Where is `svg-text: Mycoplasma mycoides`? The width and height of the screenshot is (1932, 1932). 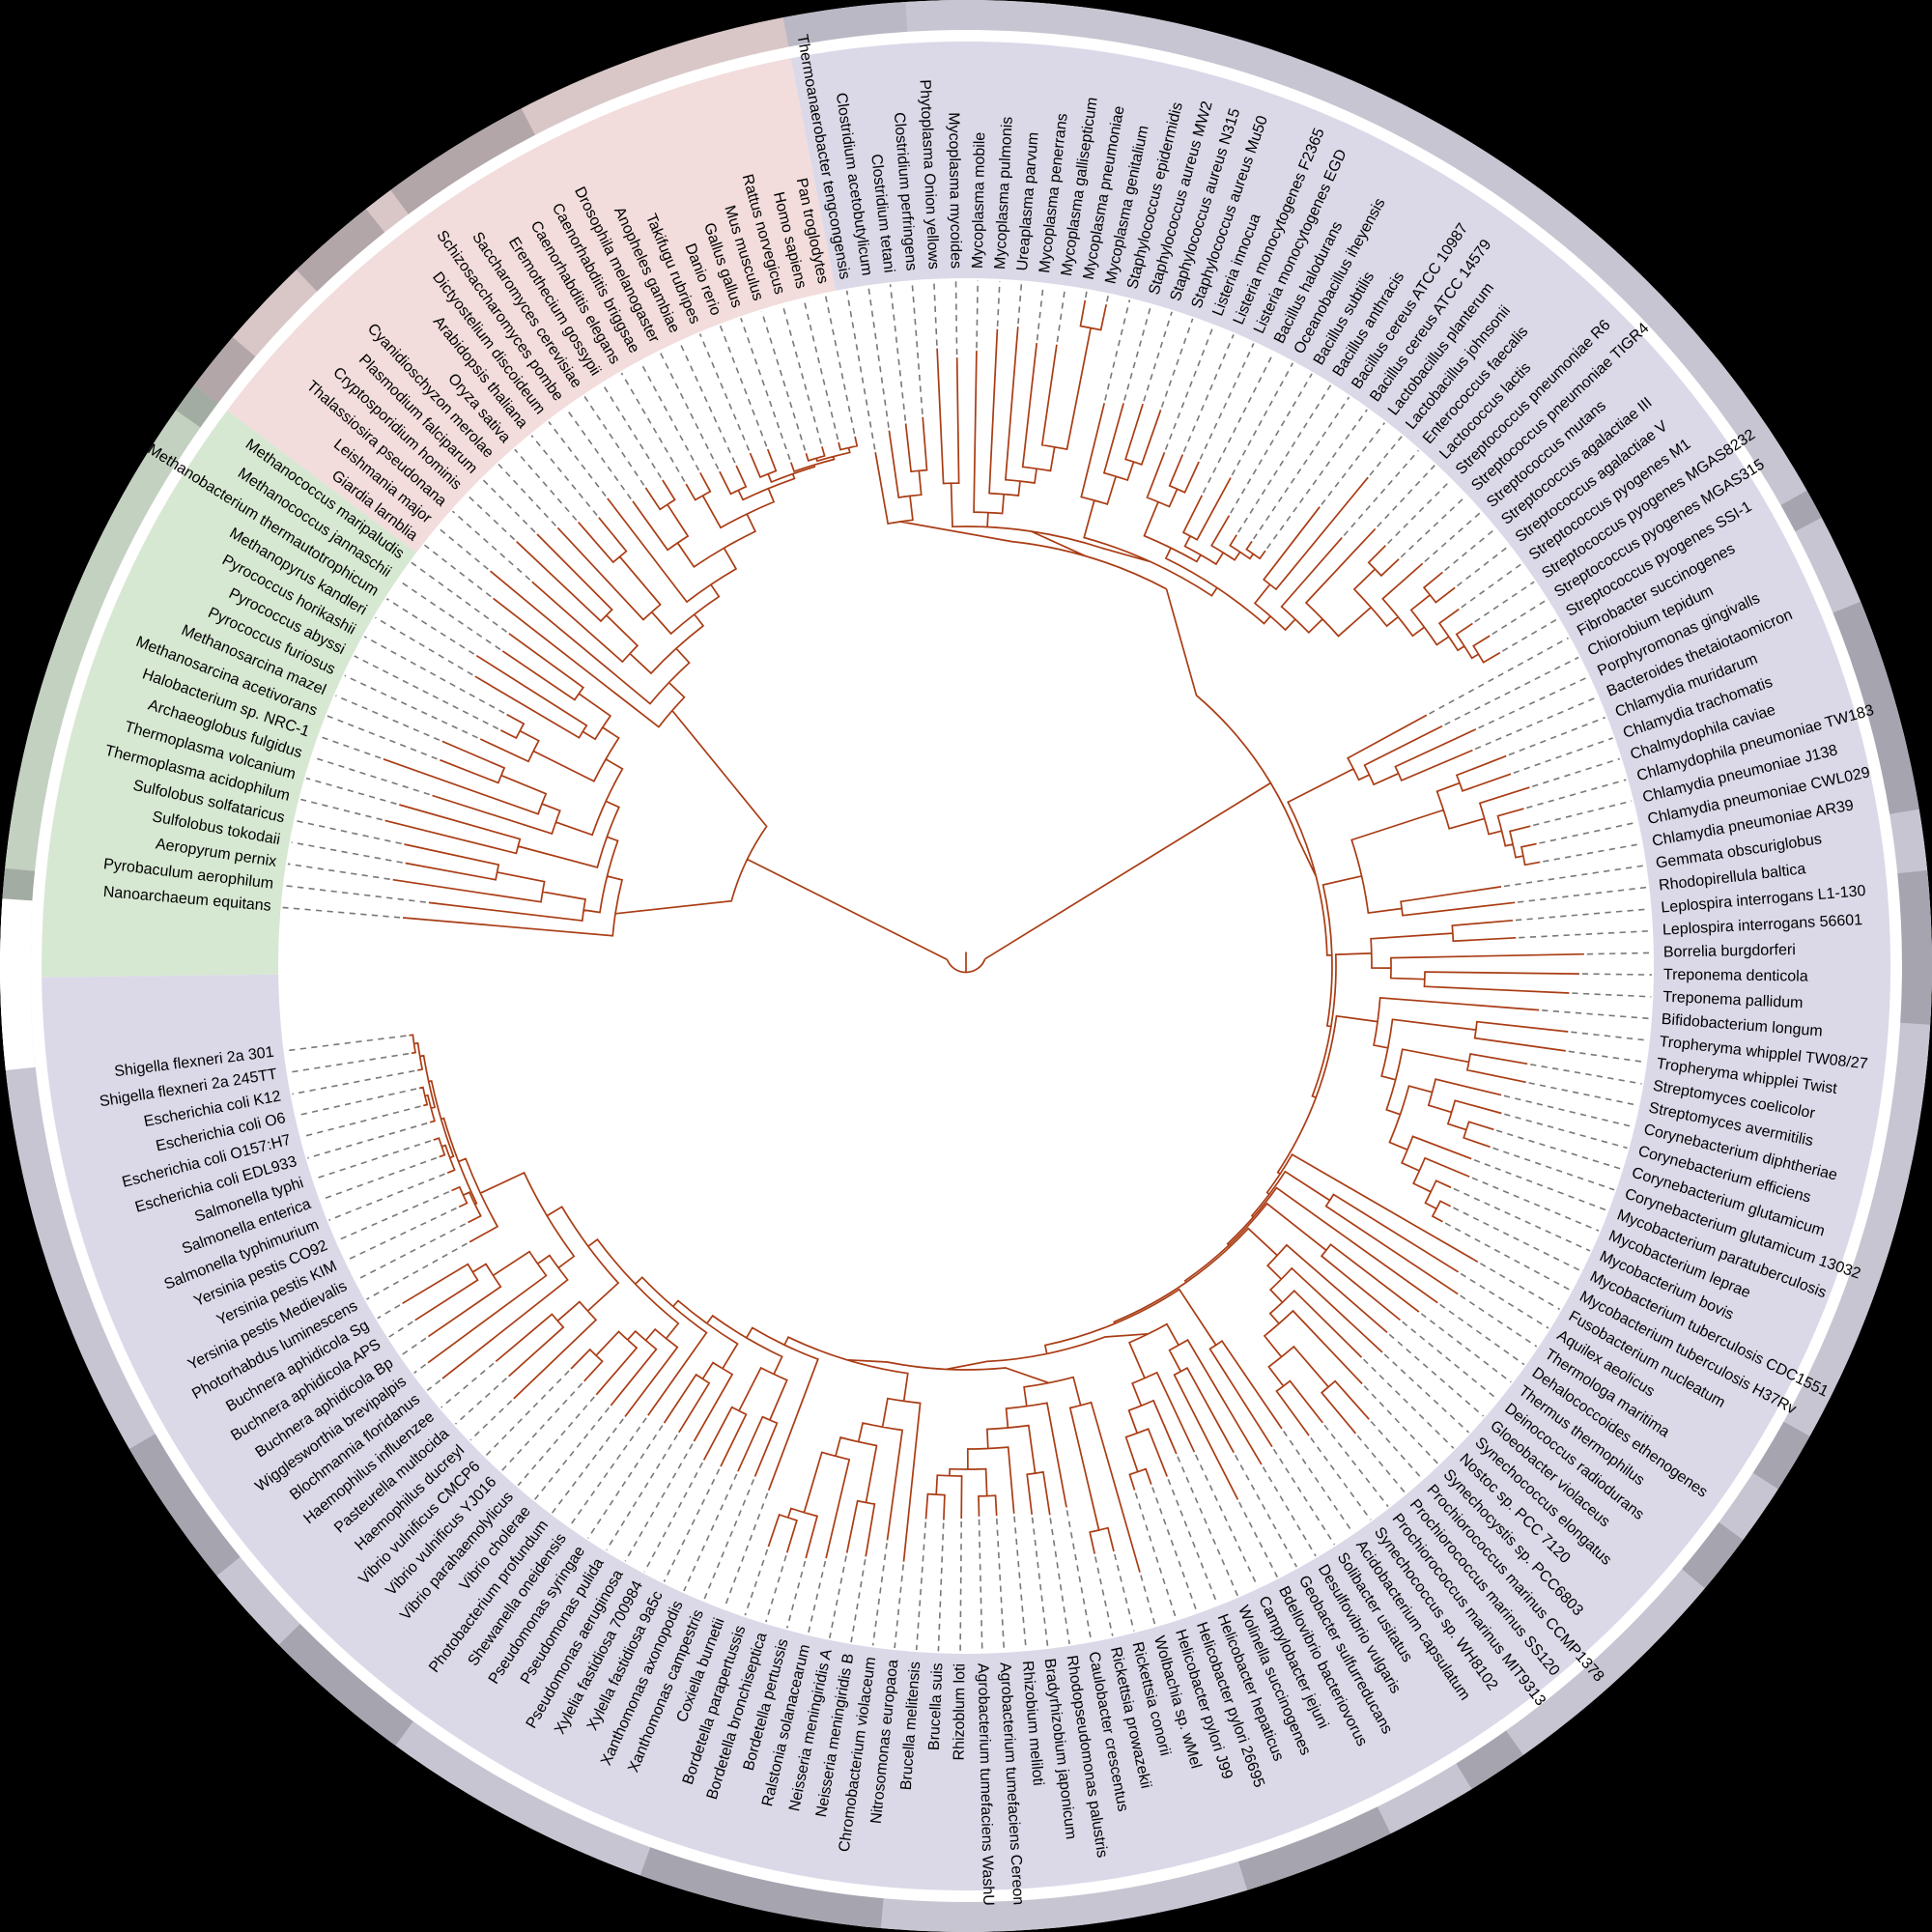 svg-text: Mycoplasma mycoides is located at coordinates (954, 190).